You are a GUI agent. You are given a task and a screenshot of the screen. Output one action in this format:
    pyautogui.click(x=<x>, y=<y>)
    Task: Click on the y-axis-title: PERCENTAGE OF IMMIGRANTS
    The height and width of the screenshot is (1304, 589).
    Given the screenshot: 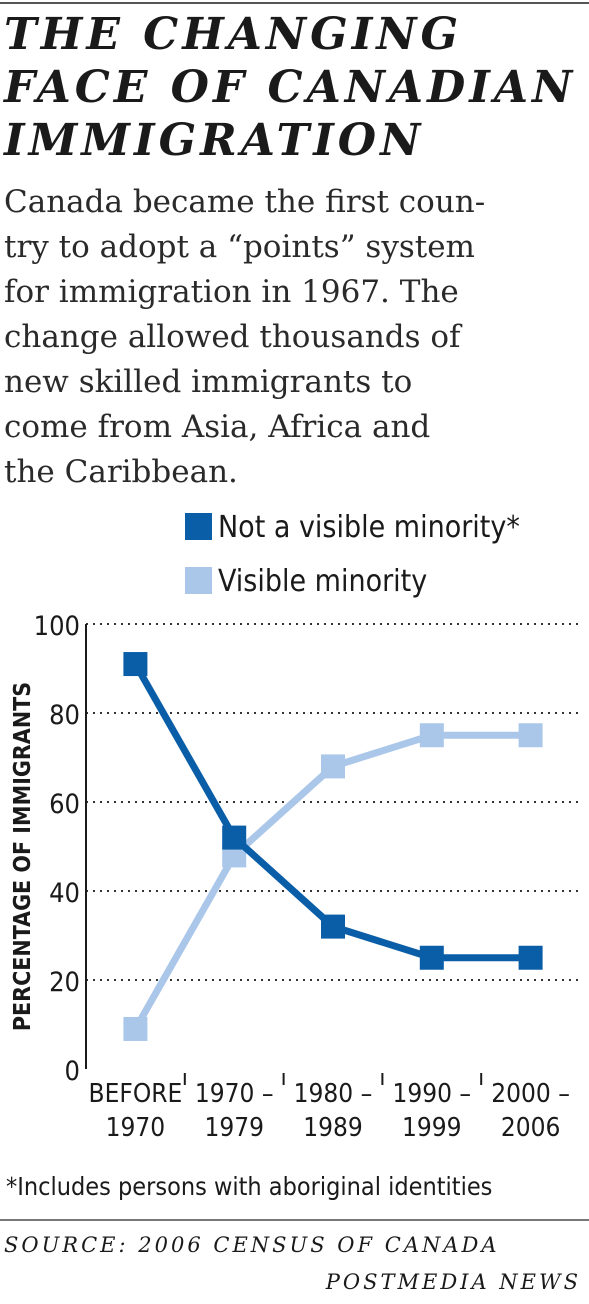 What is the action you would take?
    pyautogui.click(x=23, y=856)
    